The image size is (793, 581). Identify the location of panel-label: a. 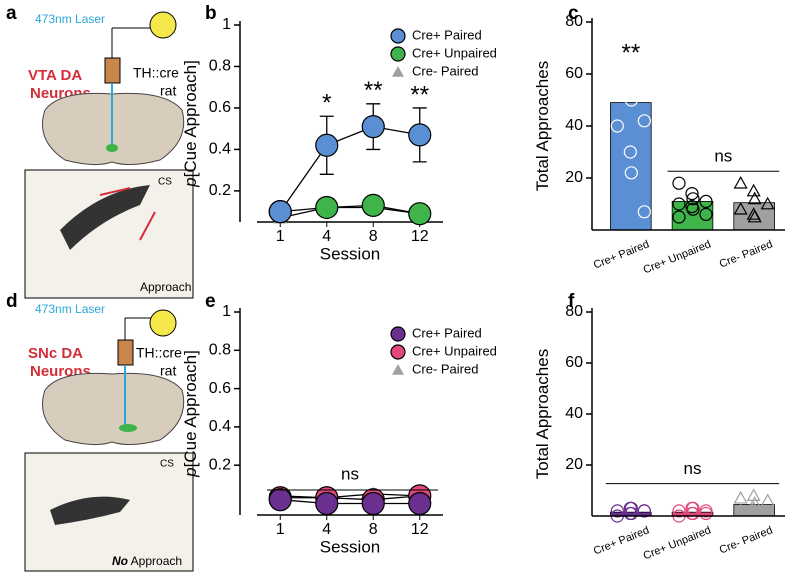
(11, 13).